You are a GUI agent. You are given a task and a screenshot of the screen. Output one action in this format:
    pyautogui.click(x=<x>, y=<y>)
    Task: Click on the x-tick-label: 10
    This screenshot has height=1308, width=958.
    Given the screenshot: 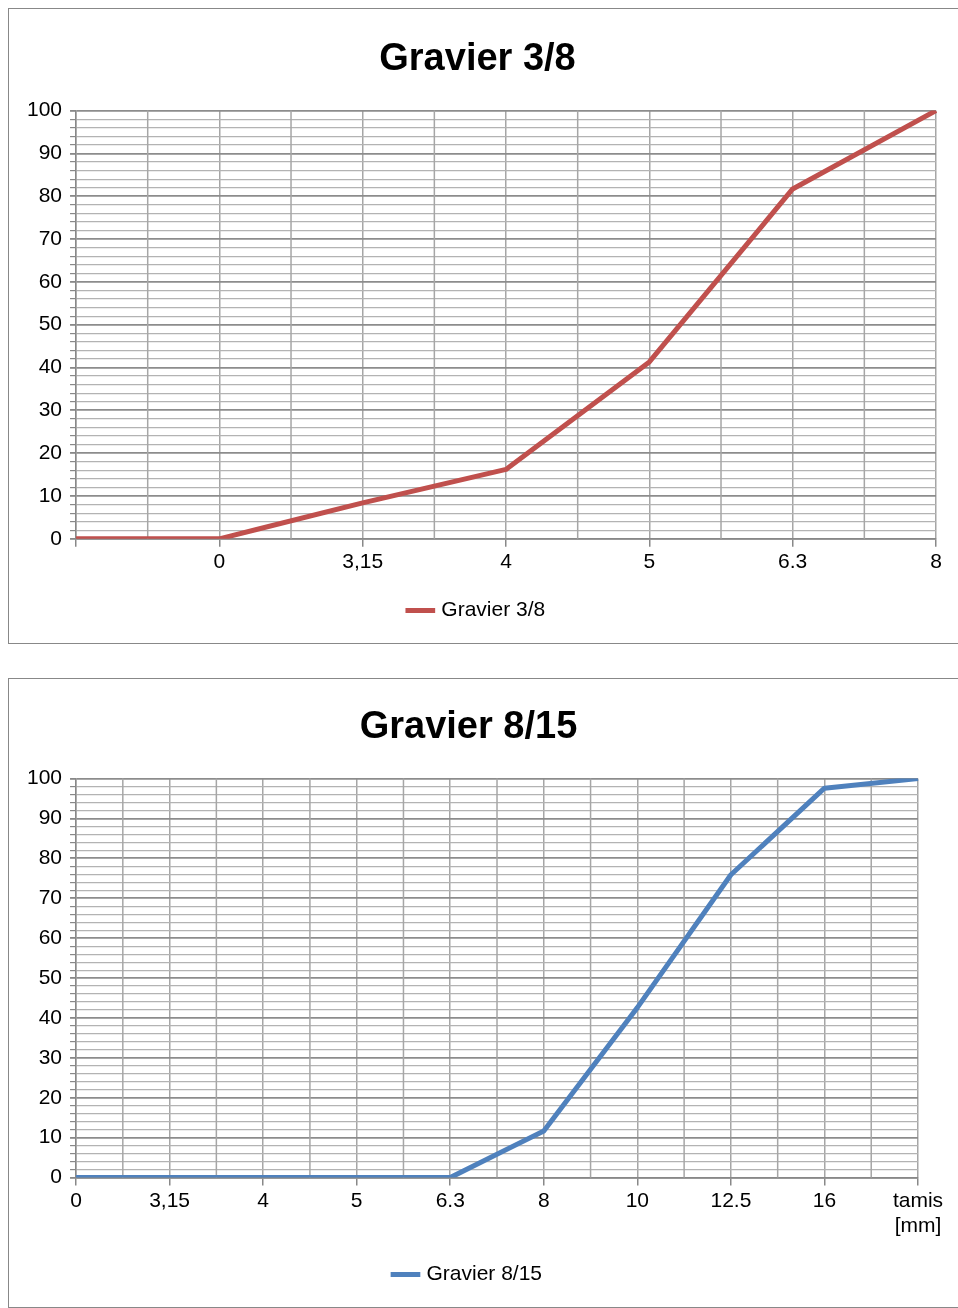 What is the action you would take?
    pyautogui.click(x=637, y=1199)
    